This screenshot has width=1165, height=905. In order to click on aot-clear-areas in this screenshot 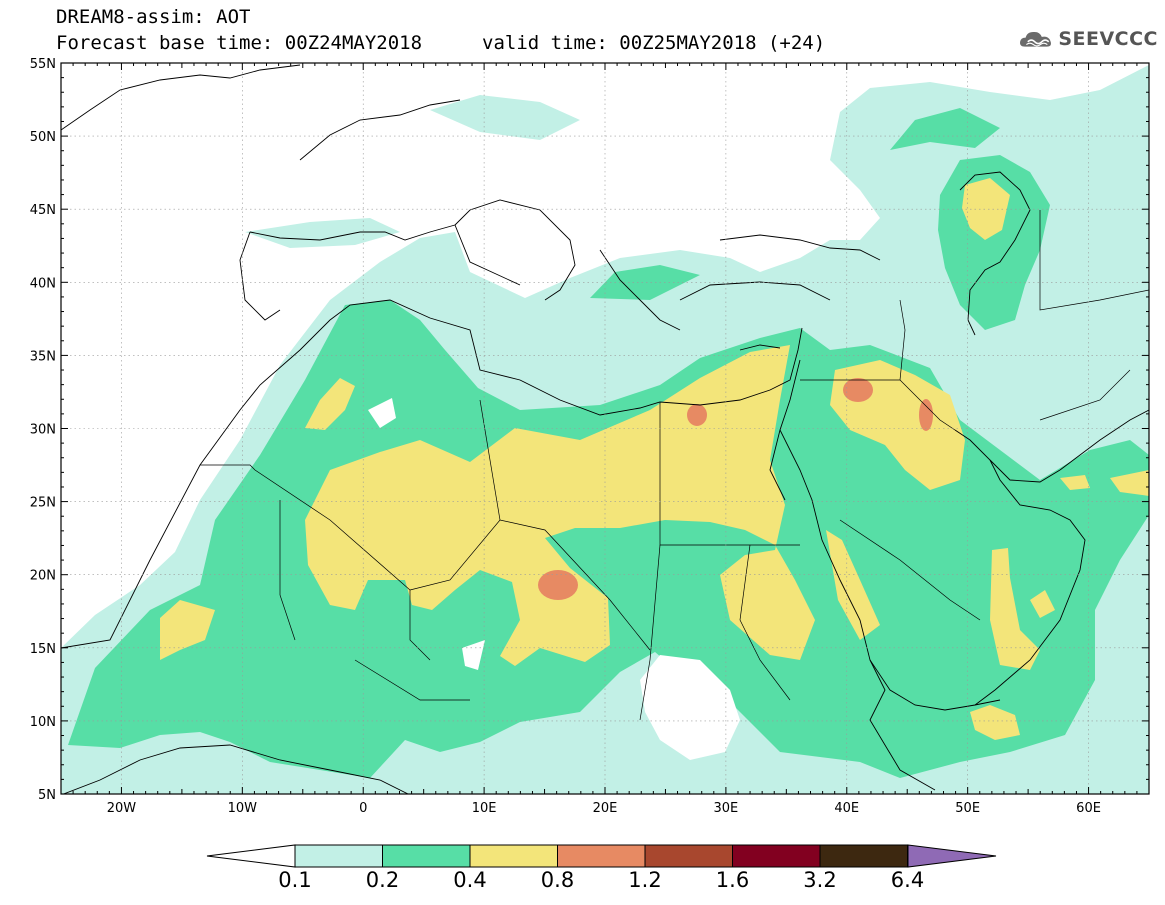, I will do `click(554, 579)`.